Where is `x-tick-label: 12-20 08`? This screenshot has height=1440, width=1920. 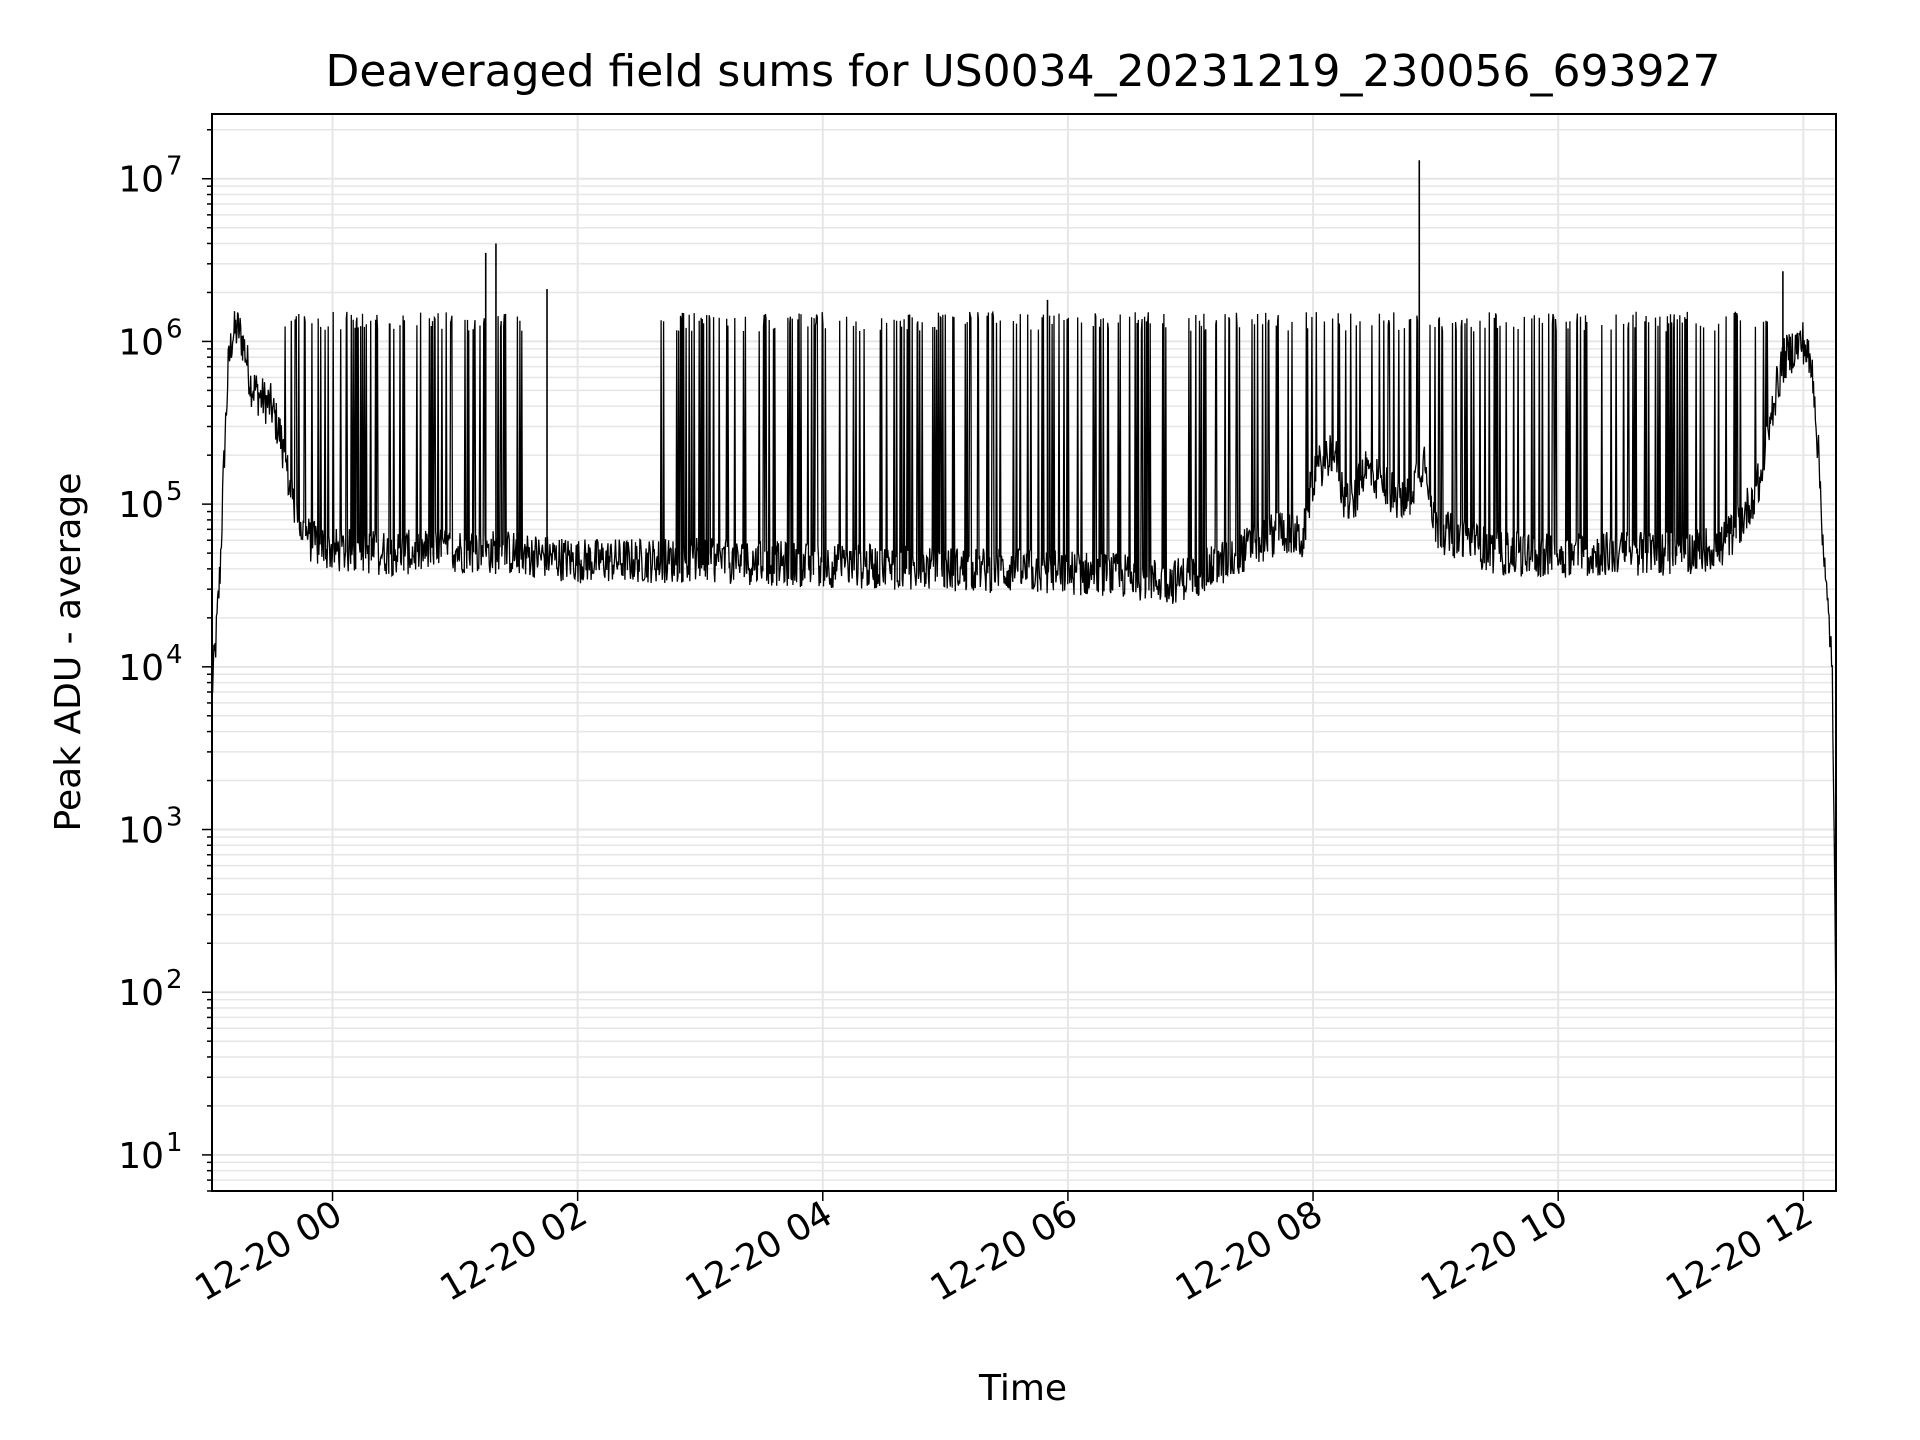 x-tick-label: 12-20 08 is located at coordinates (1249, 1251).